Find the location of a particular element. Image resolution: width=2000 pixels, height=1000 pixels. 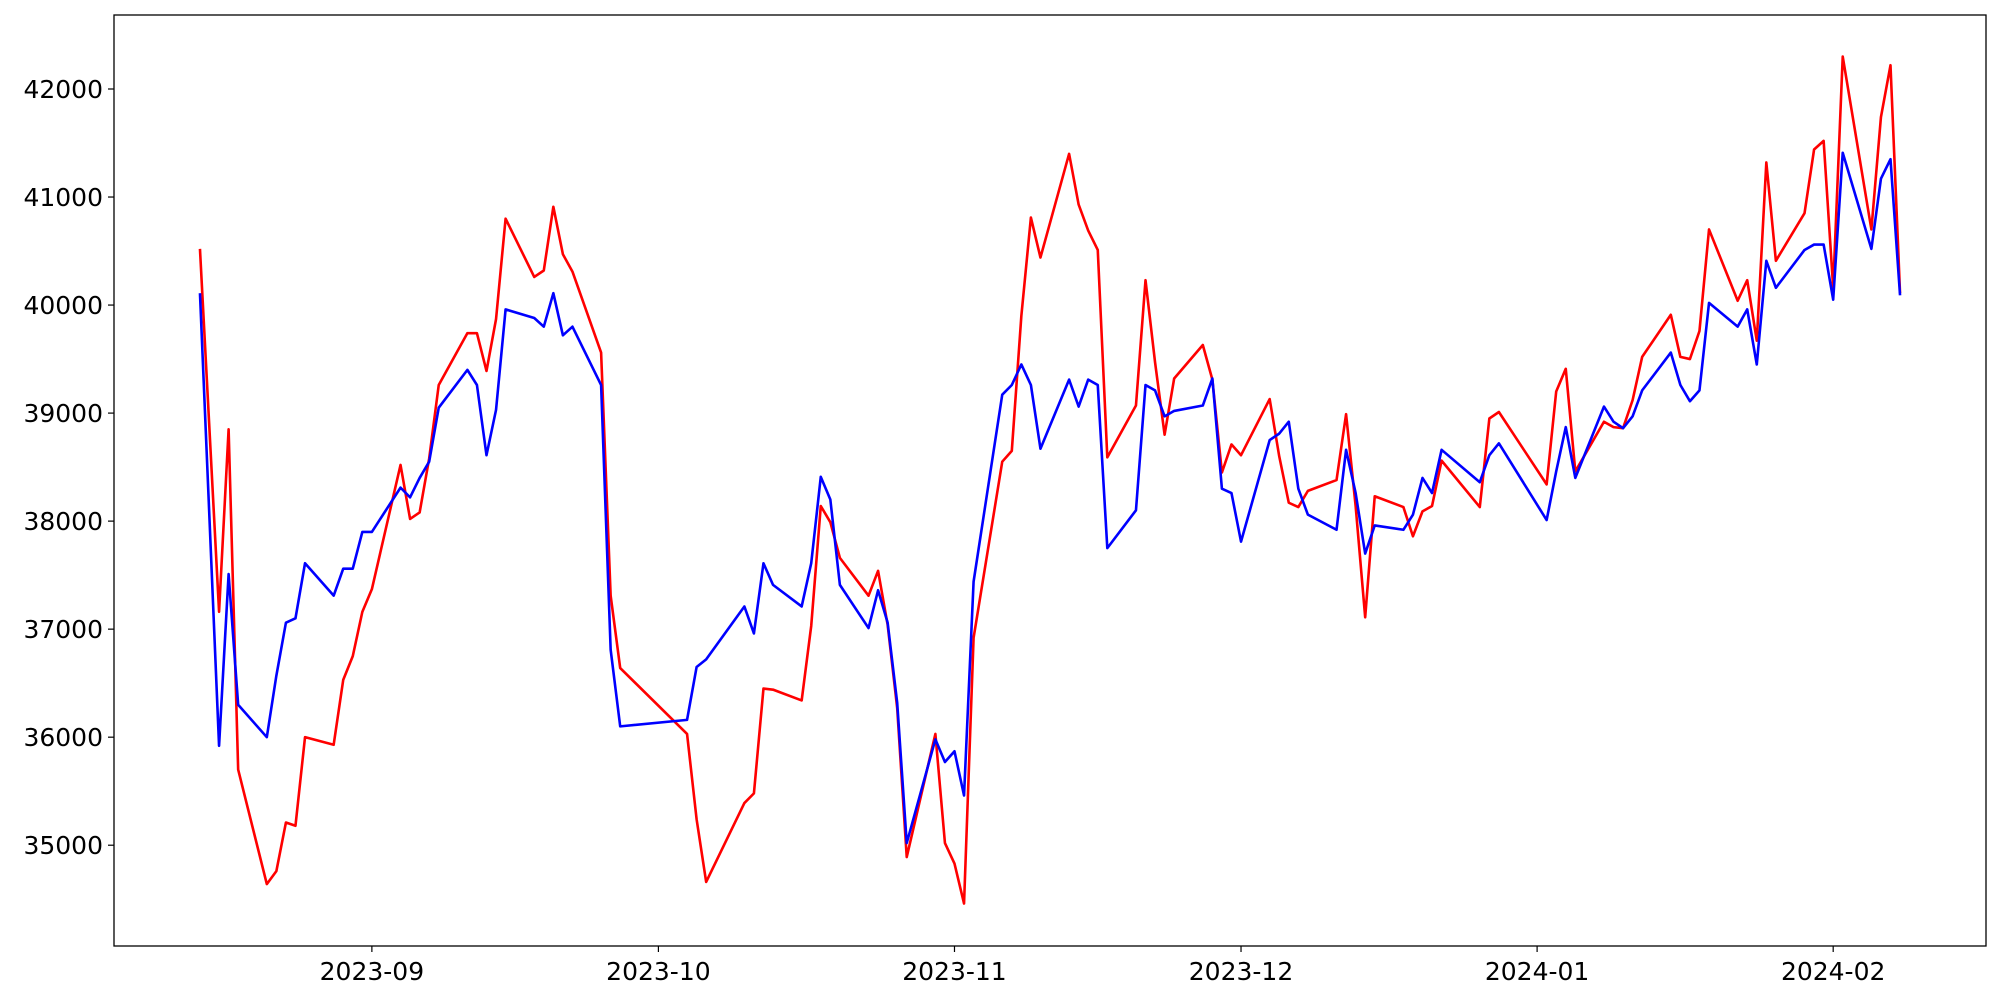

y-tick-label: 42000 is located at coordinates (63, 89).